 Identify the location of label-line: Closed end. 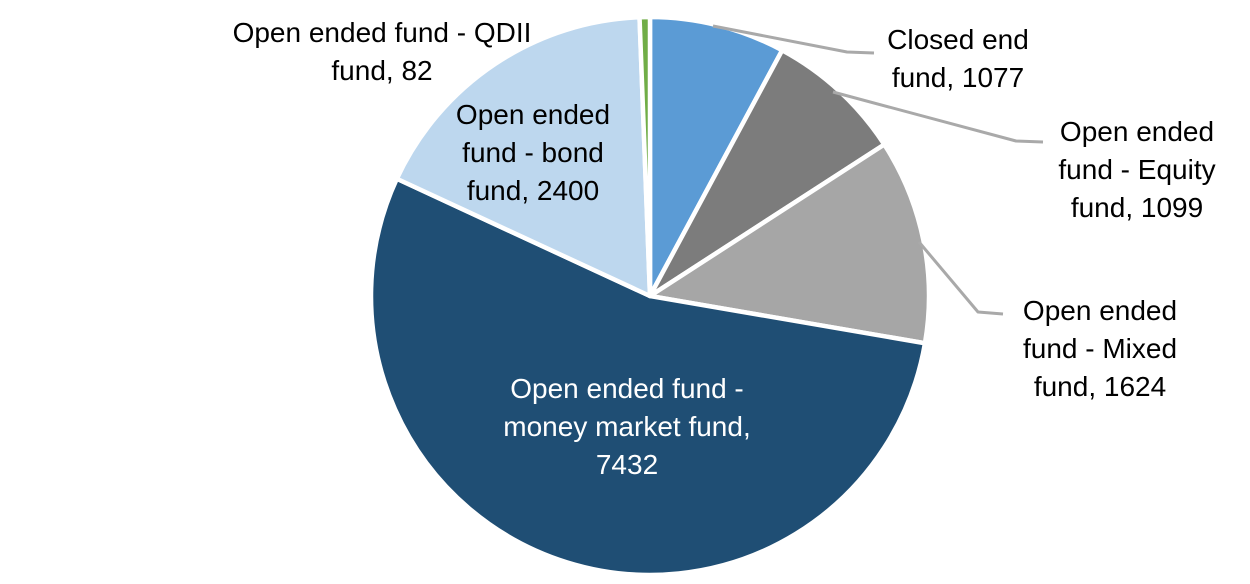
(958, 39).